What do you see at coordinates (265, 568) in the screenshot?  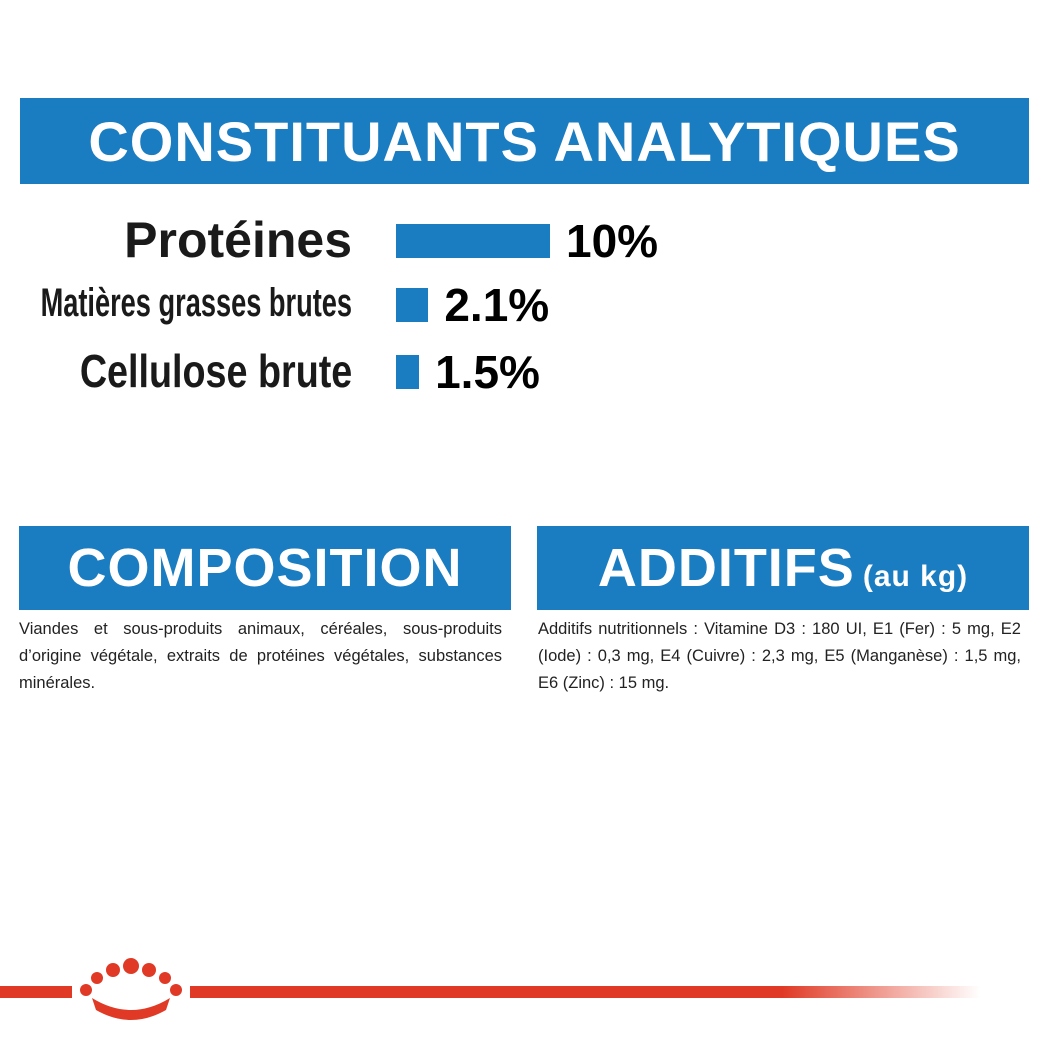 I see `composition-title: COMPOSITION` at bounding box center [265, 568].